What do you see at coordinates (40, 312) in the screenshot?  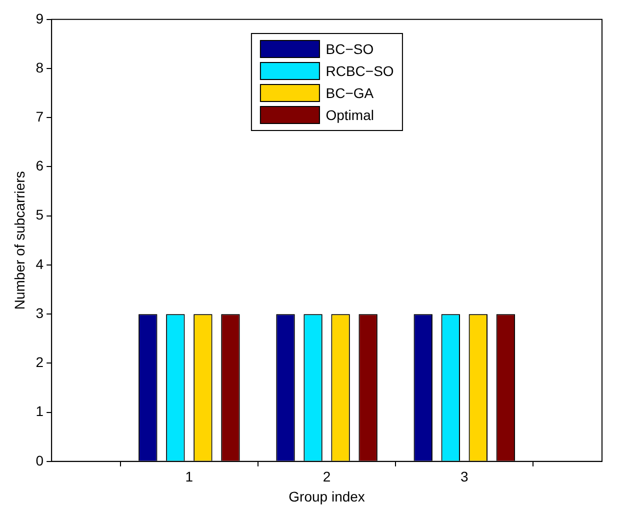 I see `y-tick-label: 3` at bounding box center [40, 312].